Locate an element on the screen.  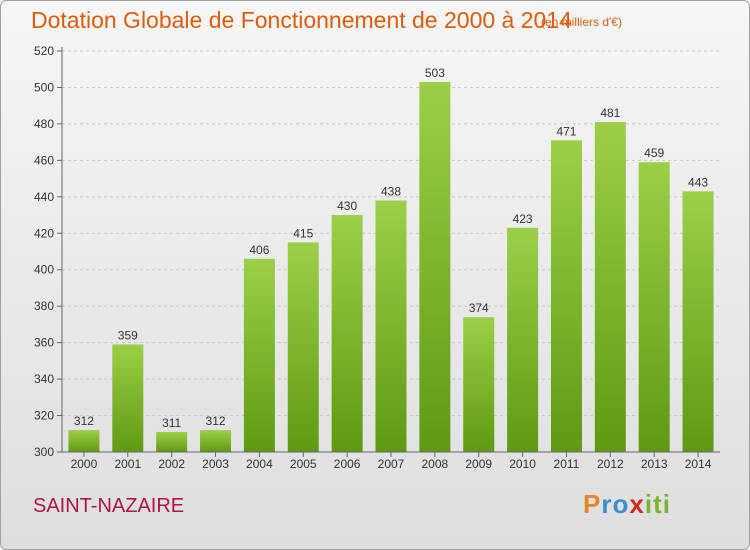
x-tick-label: 2001 is located at coordinates (127, 464).